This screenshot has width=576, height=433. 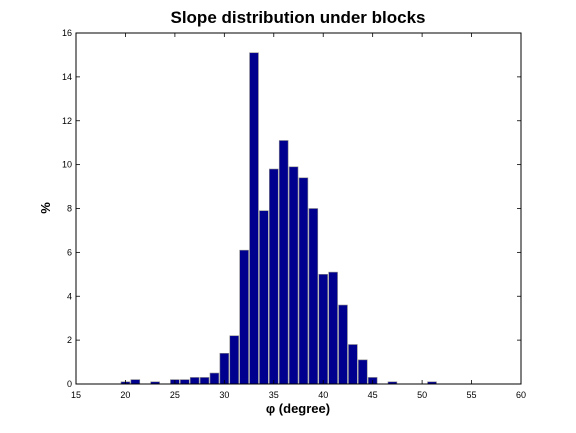 I want to click on x-tick-label: 30, so click(x=224, y=395).